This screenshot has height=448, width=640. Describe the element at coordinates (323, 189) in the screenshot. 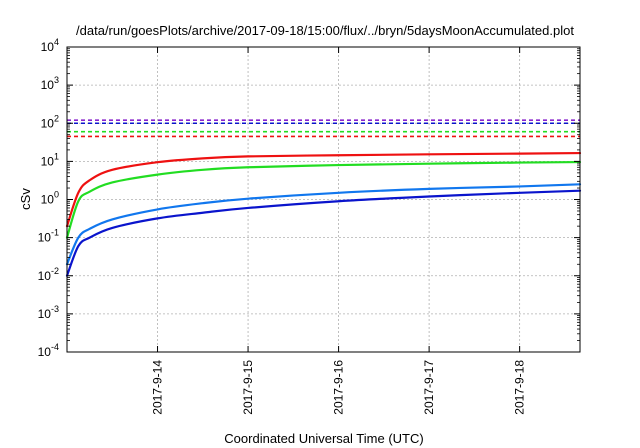

I see `series-0-line` at that location.